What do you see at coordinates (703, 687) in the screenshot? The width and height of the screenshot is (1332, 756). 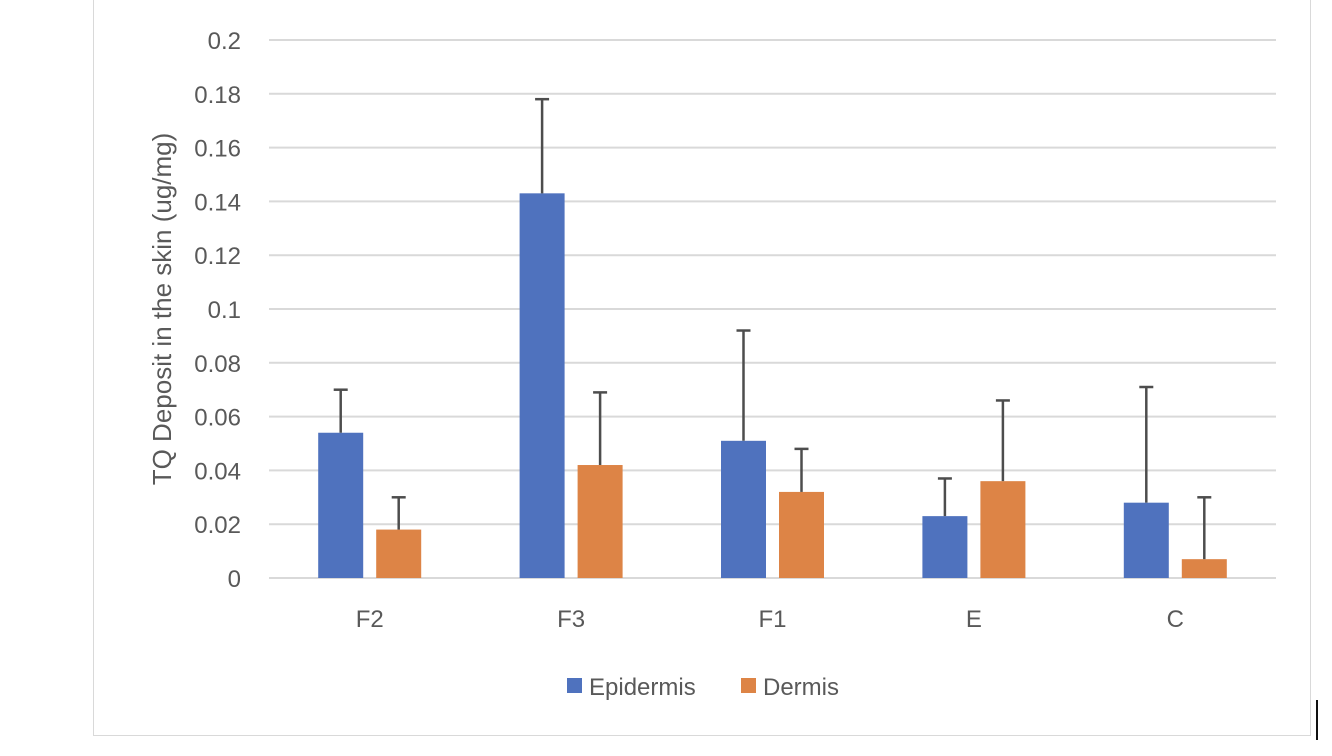 I see `legend: Epidermis Dermis` at bounding box center [703, 687].